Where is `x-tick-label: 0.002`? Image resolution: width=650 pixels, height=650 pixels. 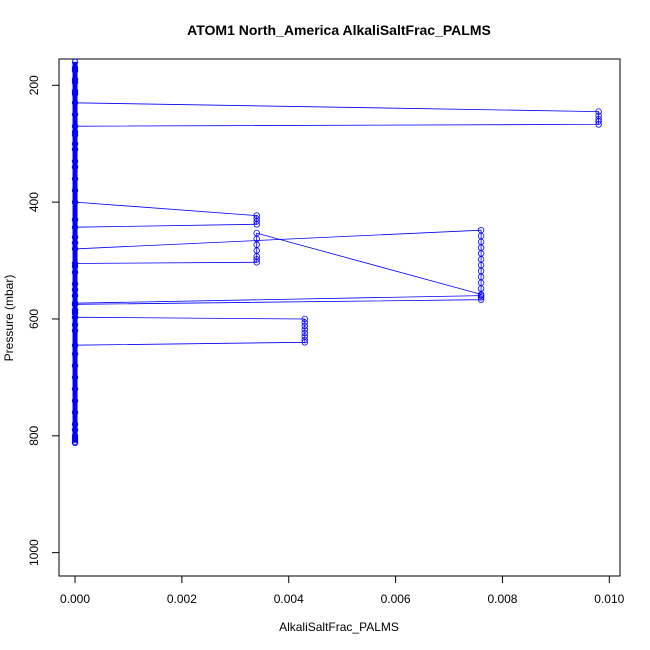
x-tick-label: 0.002 is located at coordinates (182, 599).